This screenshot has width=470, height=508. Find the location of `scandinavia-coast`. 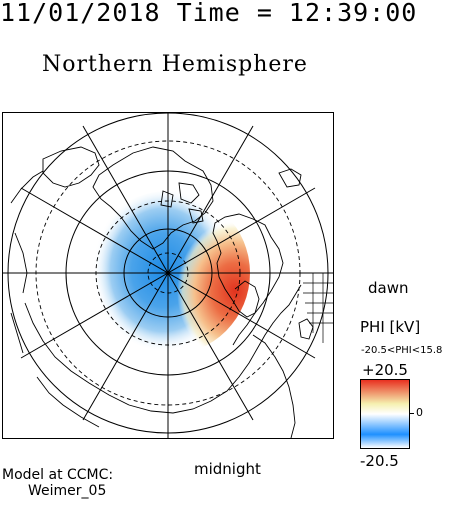

scandinavia-coast is located at coordinates (246, 313).